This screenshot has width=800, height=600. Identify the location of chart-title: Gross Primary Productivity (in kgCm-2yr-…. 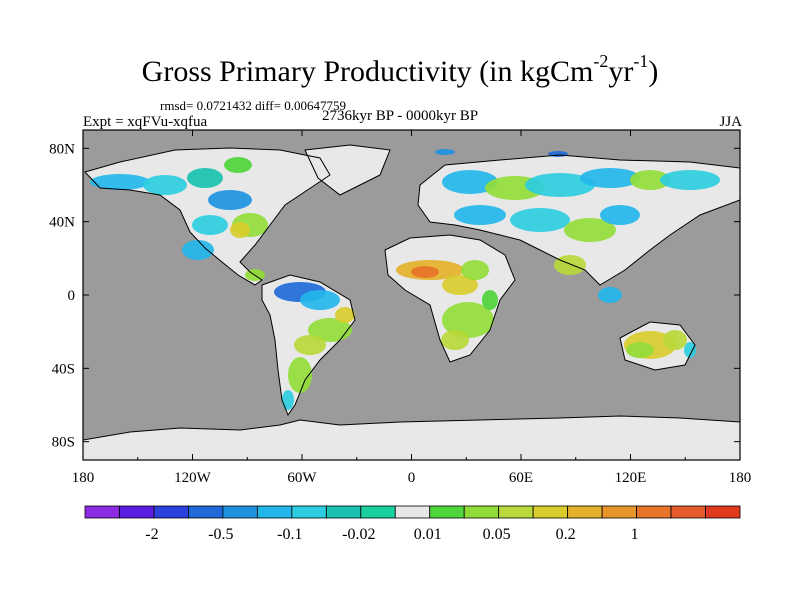
(400, 72).